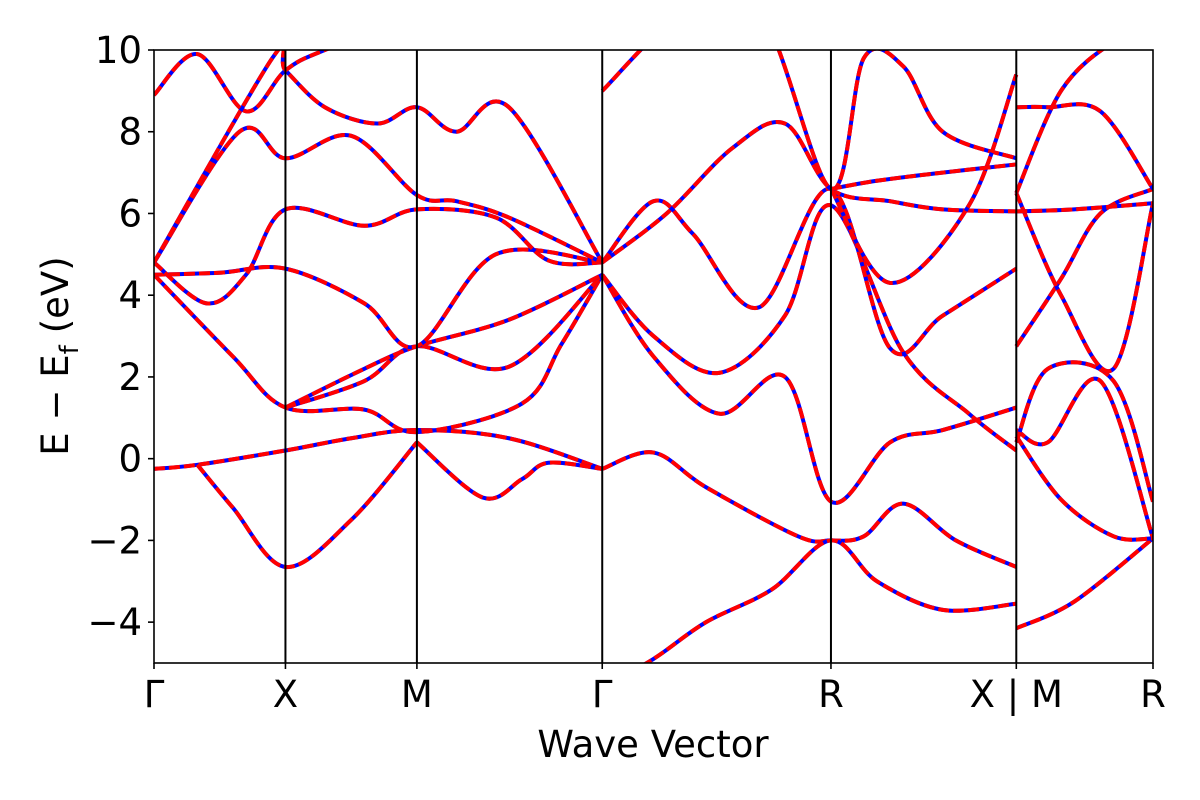  What do you see at coordinates (55, 294) in the screenshot?
I see `y-axis-title-unit: (eV)` at bounding box center [55, 294].